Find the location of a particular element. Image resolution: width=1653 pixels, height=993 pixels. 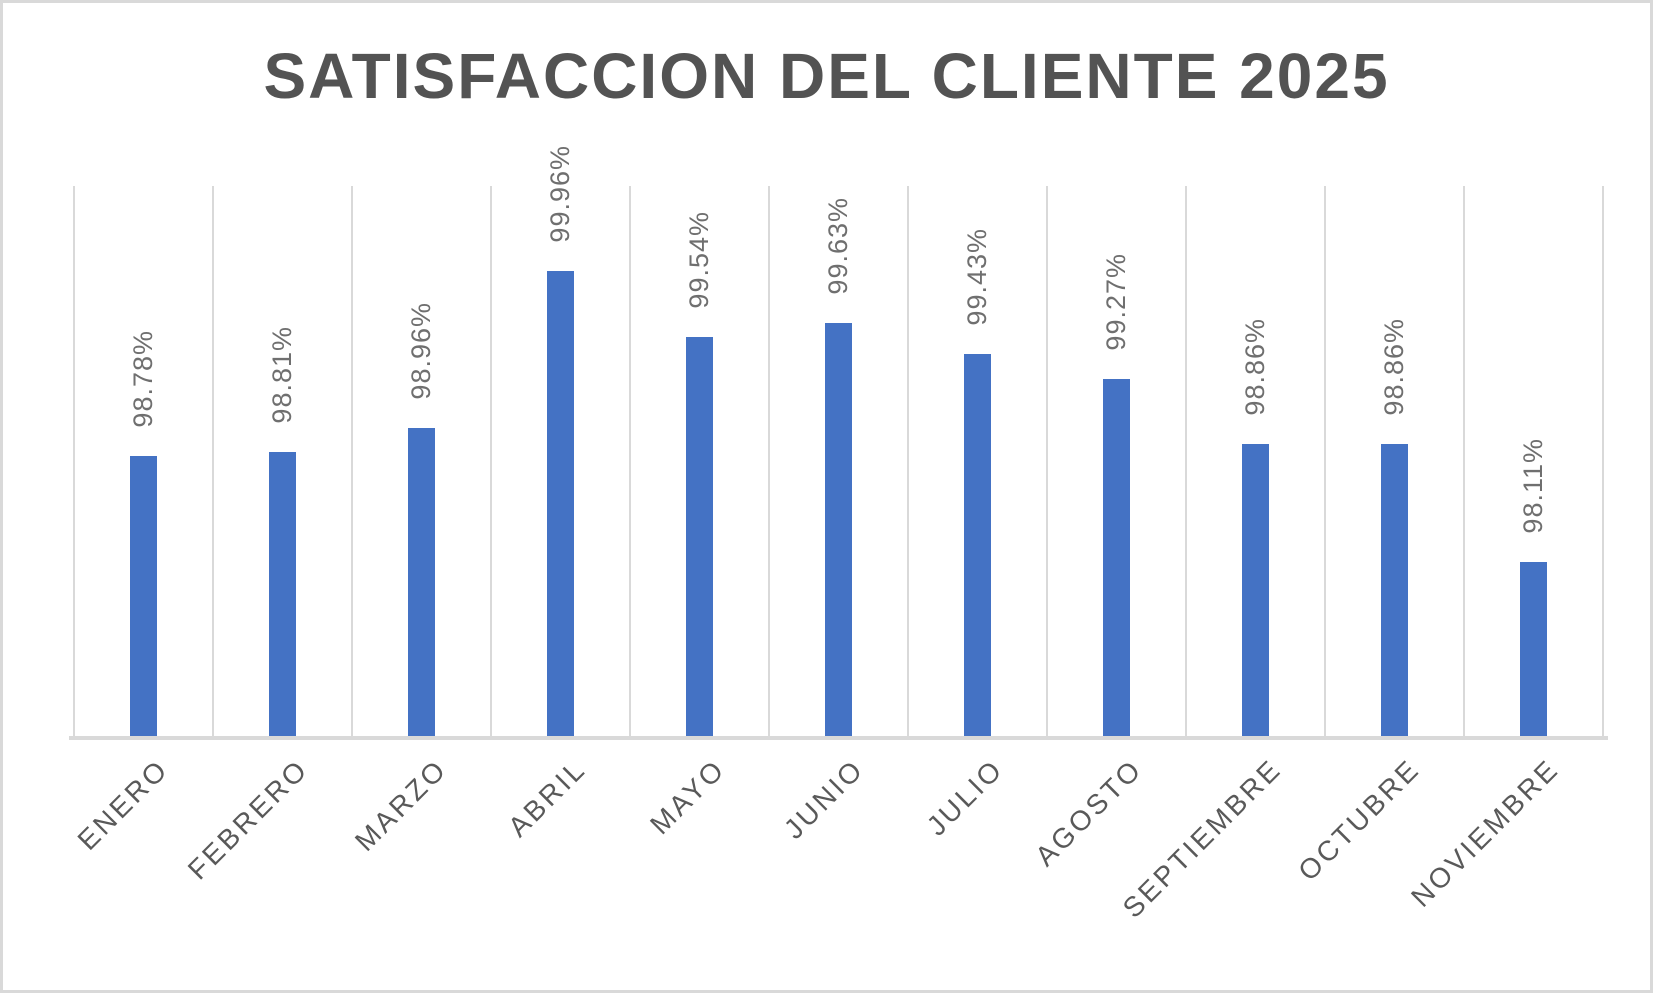

category-label: MAYO is located at coordinates (687, 797).